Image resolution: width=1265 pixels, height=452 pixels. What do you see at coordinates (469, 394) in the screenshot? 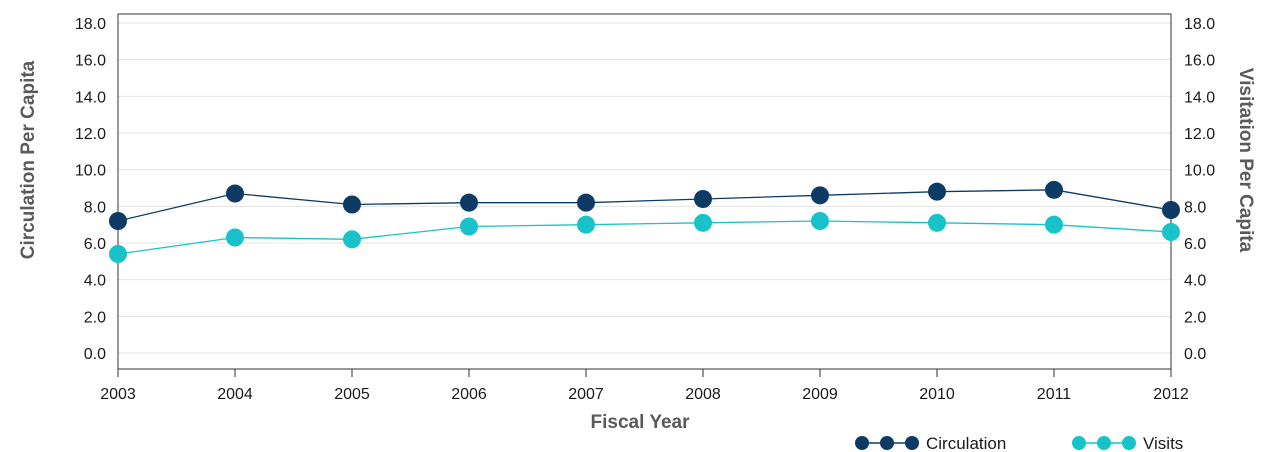
I see `x-tick-label: 2006` at bounding box center [469, 394].